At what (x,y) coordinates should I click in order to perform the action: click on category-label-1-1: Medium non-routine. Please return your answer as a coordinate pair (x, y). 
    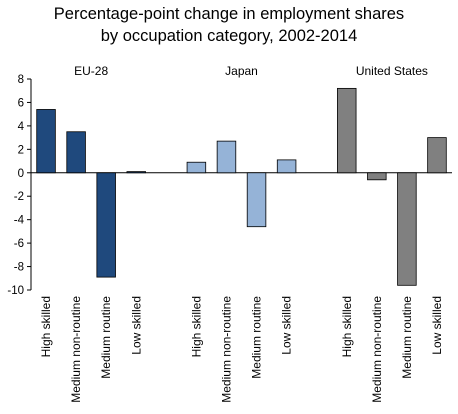
    Looking at the image, I should click on (226, 349).